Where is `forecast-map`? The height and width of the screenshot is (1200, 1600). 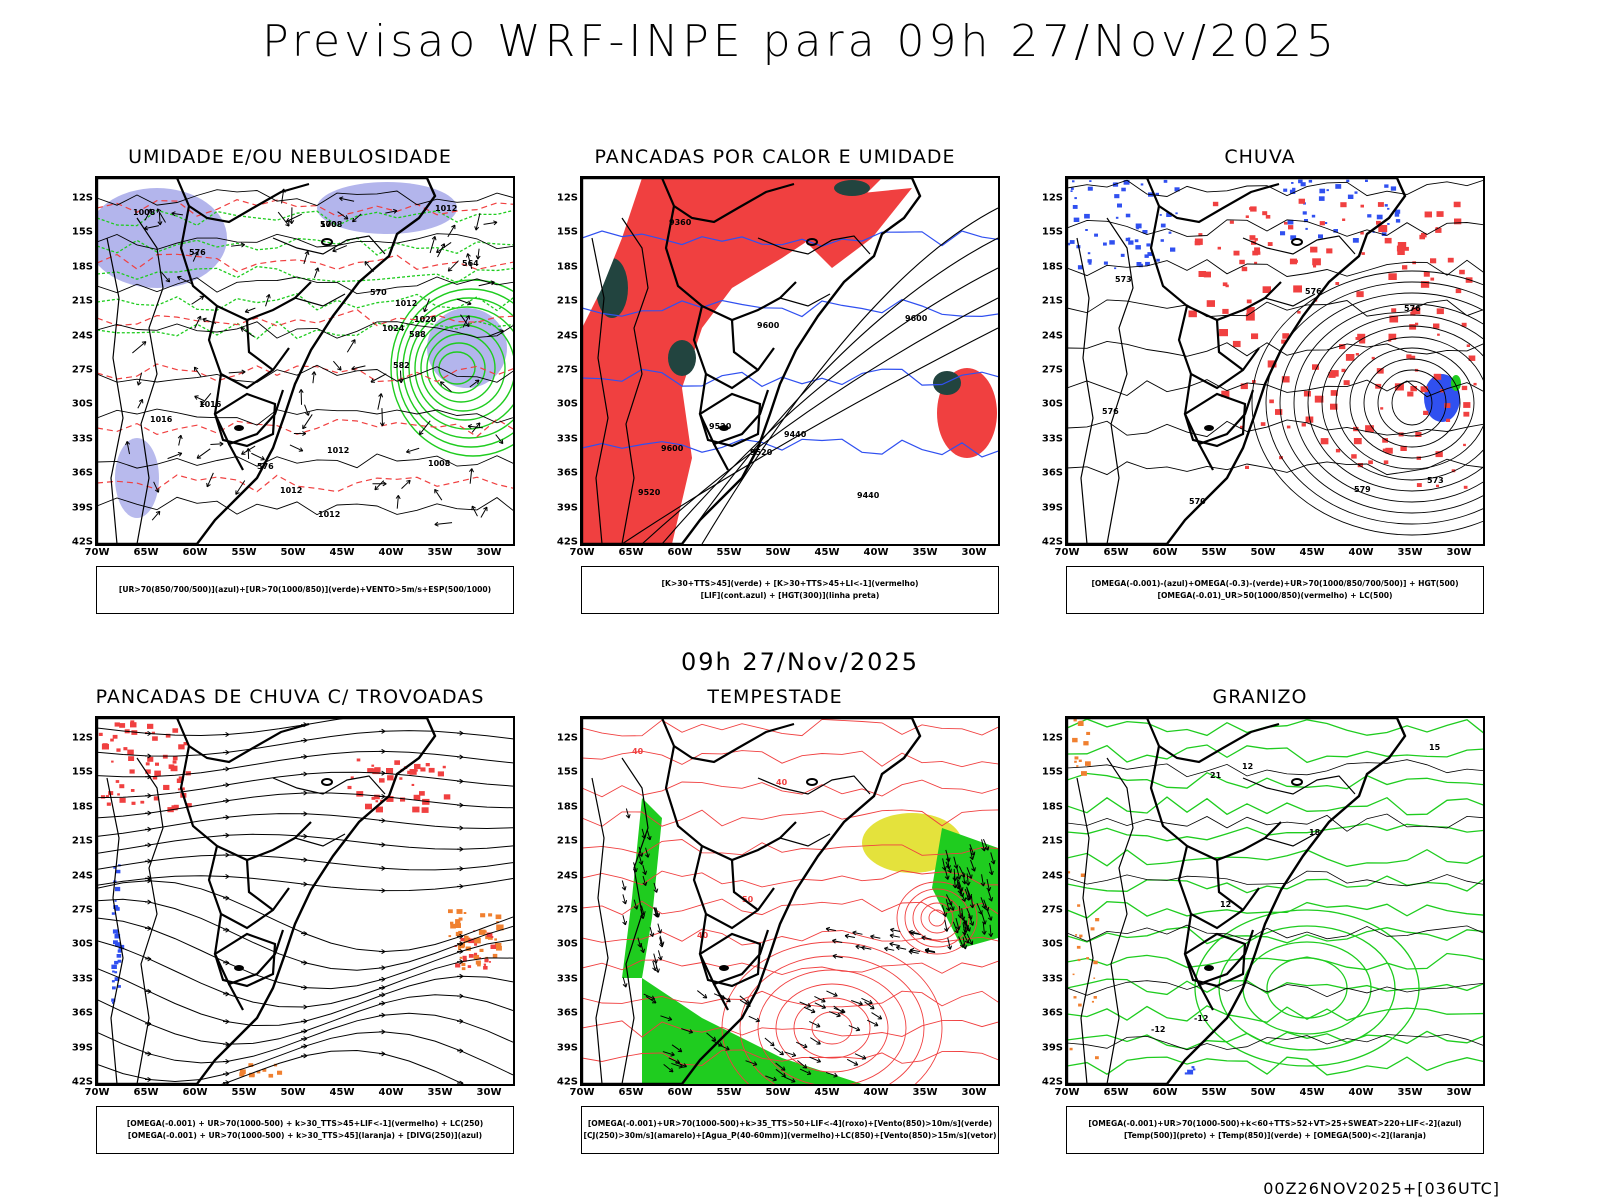 forecast-map is located at coordinates (305, 901).